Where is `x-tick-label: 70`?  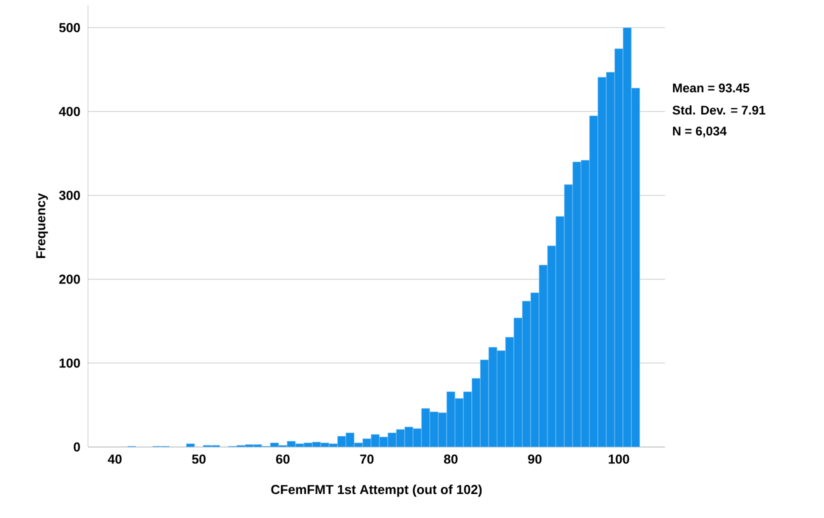 x-tick-label: 70 is located at coordinates (367, 459).